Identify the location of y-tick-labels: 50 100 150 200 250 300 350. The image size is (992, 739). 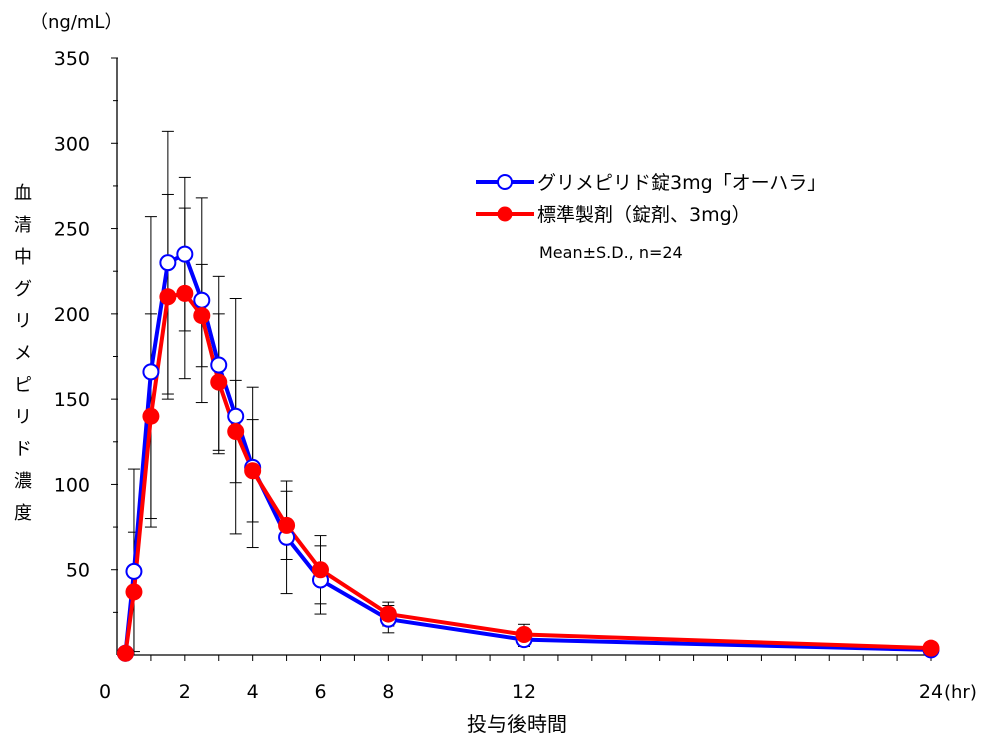
(72, 315).